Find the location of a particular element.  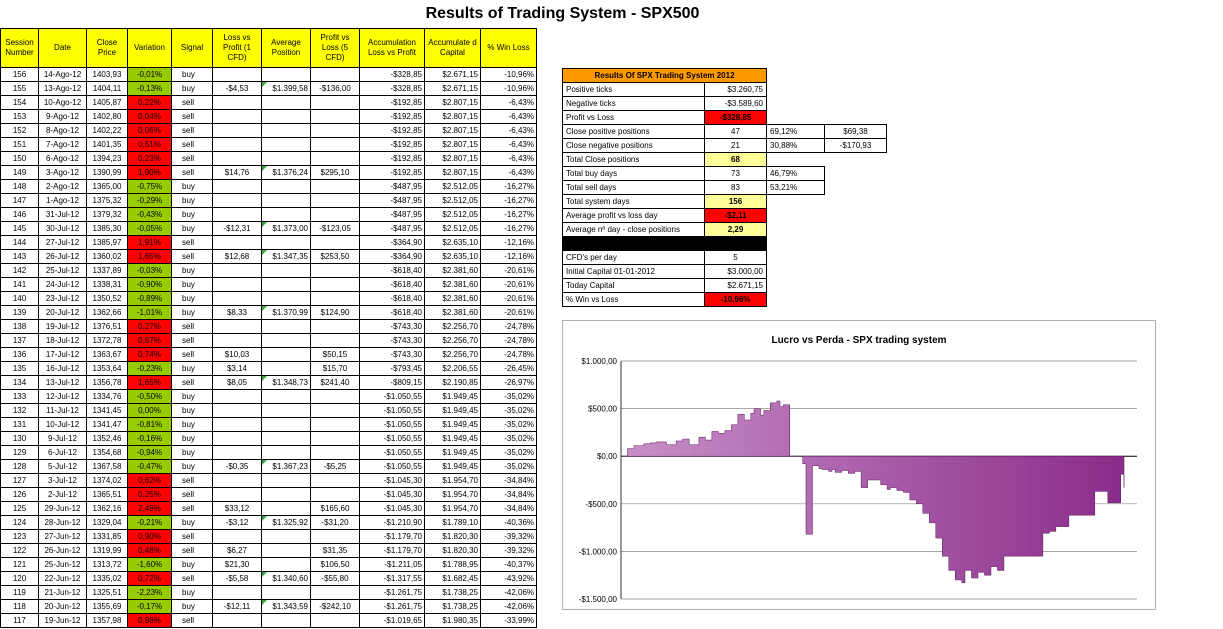

cell-win: -35,02% is located at coordinates (508, 452).